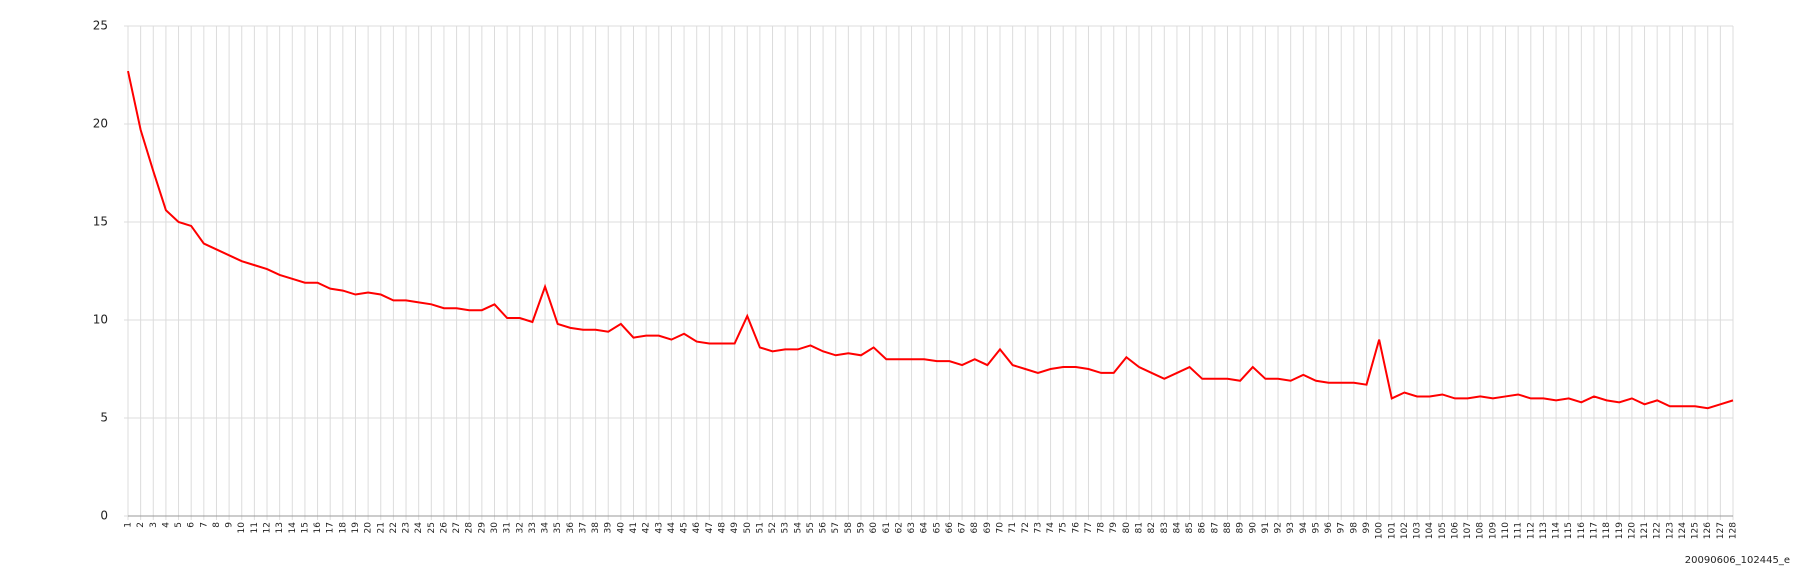  I want to click on x-tick-label: 79, so click(1114, 528).